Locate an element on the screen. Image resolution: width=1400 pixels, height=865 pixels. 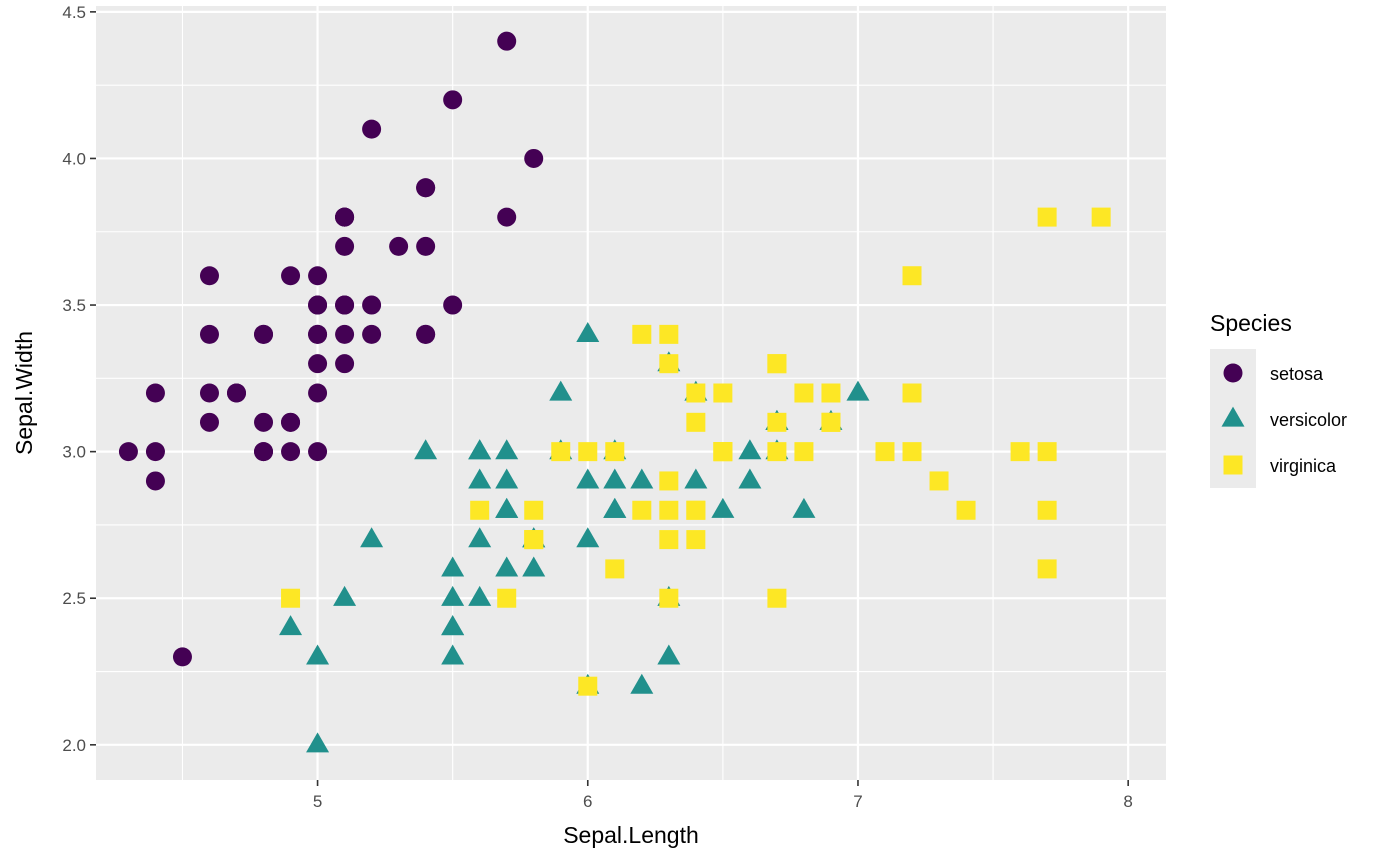
legend-items: setosa versicolor virginica is located at coordinates (1284, 419).